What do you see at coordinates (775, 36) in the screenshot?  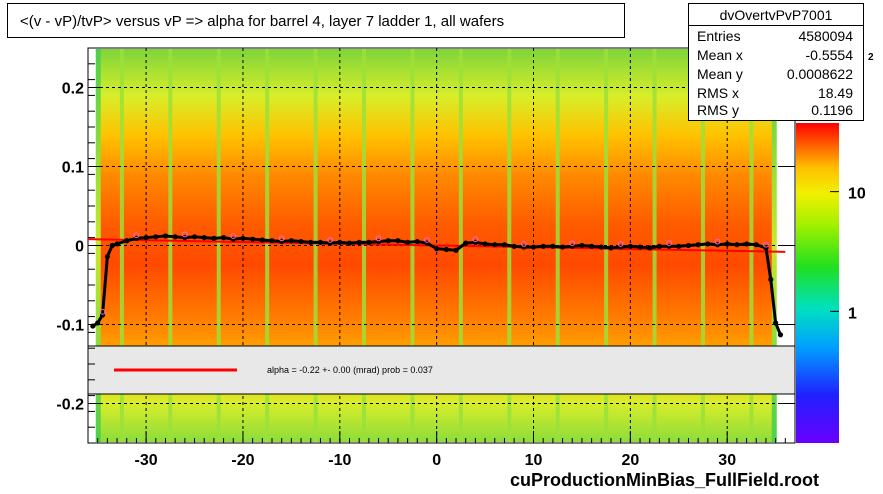 I see `stats-row-entries: Entries 4580094` at bounding box center [775, 36].